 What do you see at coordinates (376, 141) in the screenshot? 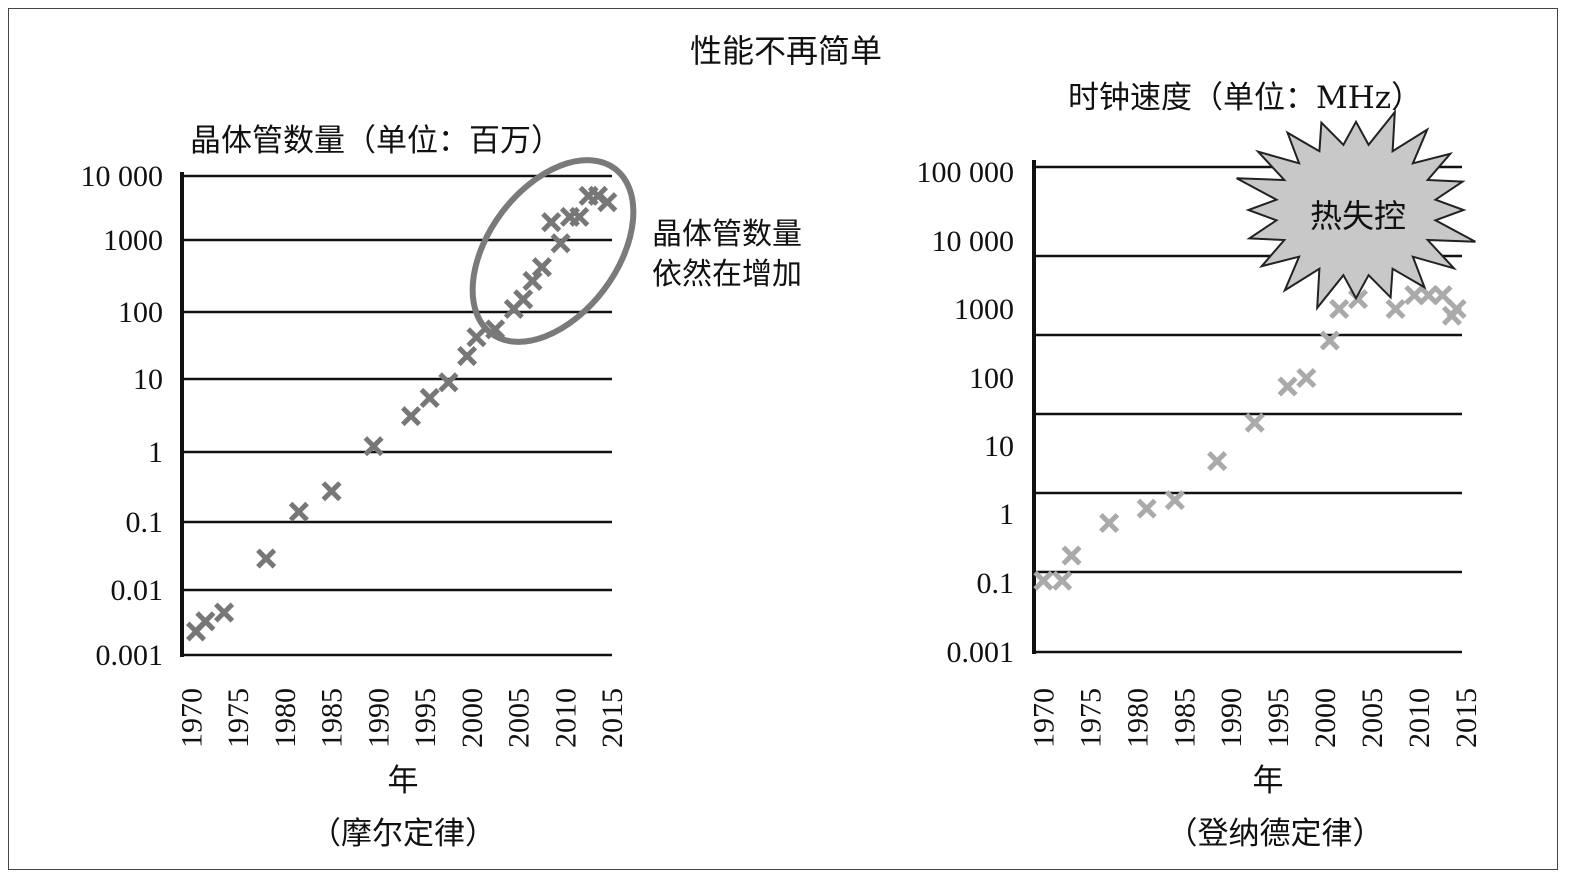
I see `left-ylabel: 晶体管数量（单位：百万）` at bounding box center [376, 141].